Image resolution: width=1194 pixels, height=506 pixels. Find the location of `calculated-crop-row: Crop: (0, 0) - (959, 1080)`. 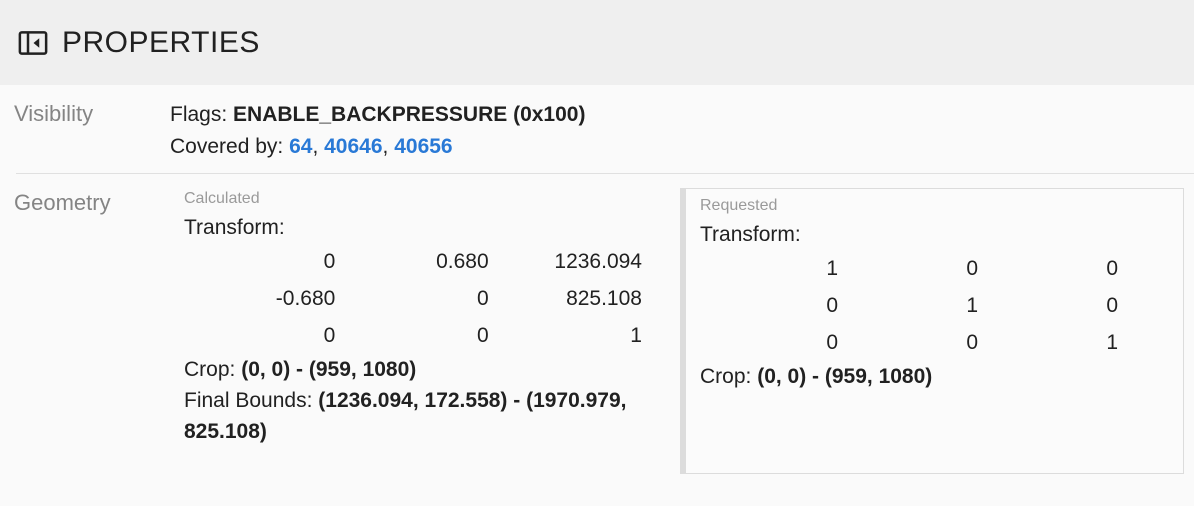

calculated-crop-row: Crop: (0, 0) - (959, 1080) is located at coordinates (427, 369).